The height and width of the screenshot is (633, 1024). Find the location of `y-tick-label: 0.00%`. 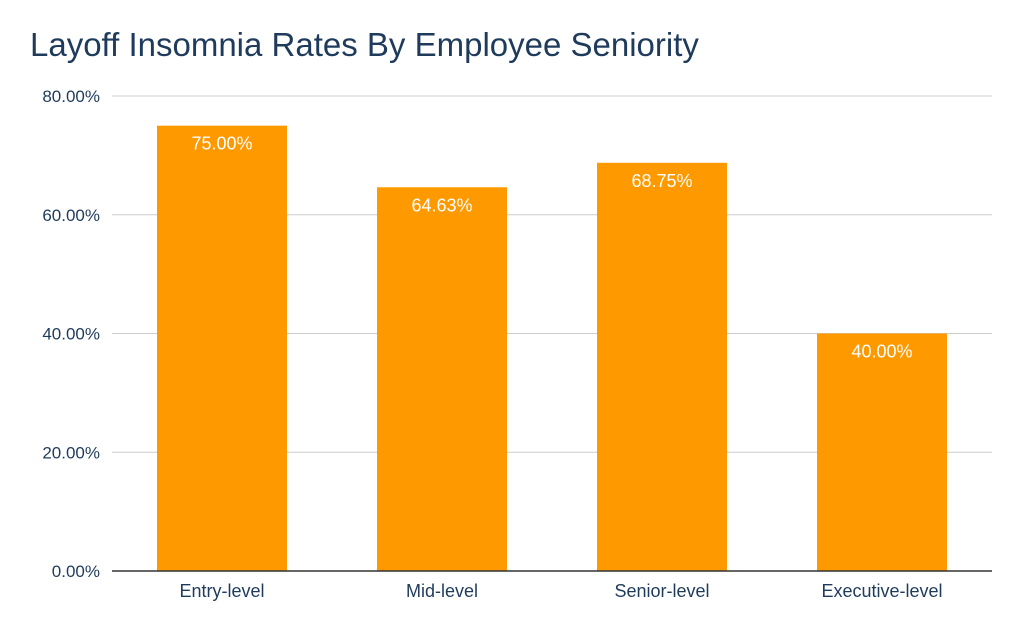

y-tick-label: 0.00% is located at coordinates (76, 571).